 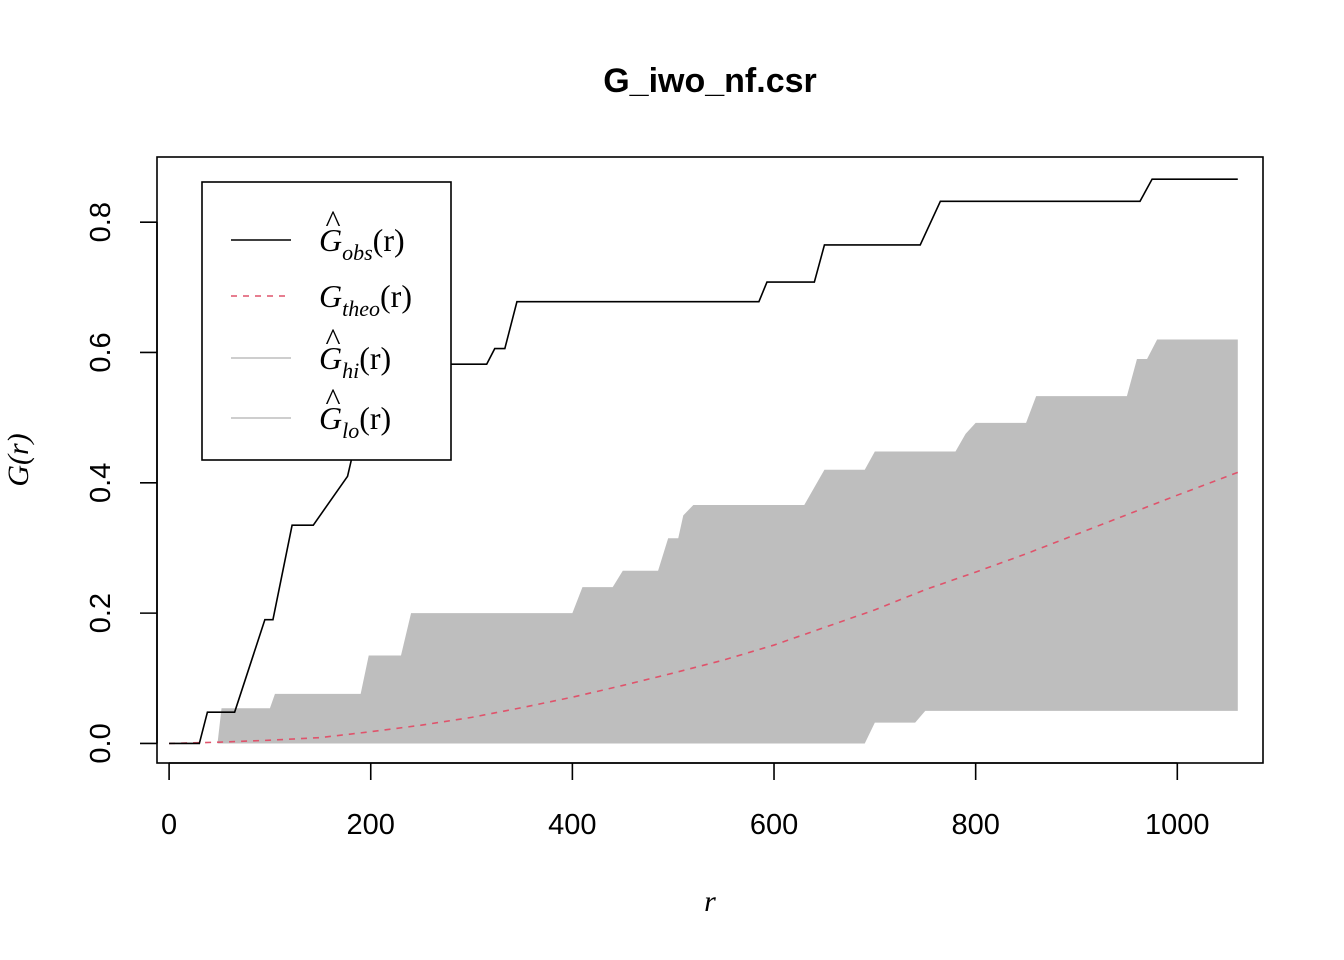 I want to click on legend-entry-hi: Ghi(r)^, so click(x=311, y=352).